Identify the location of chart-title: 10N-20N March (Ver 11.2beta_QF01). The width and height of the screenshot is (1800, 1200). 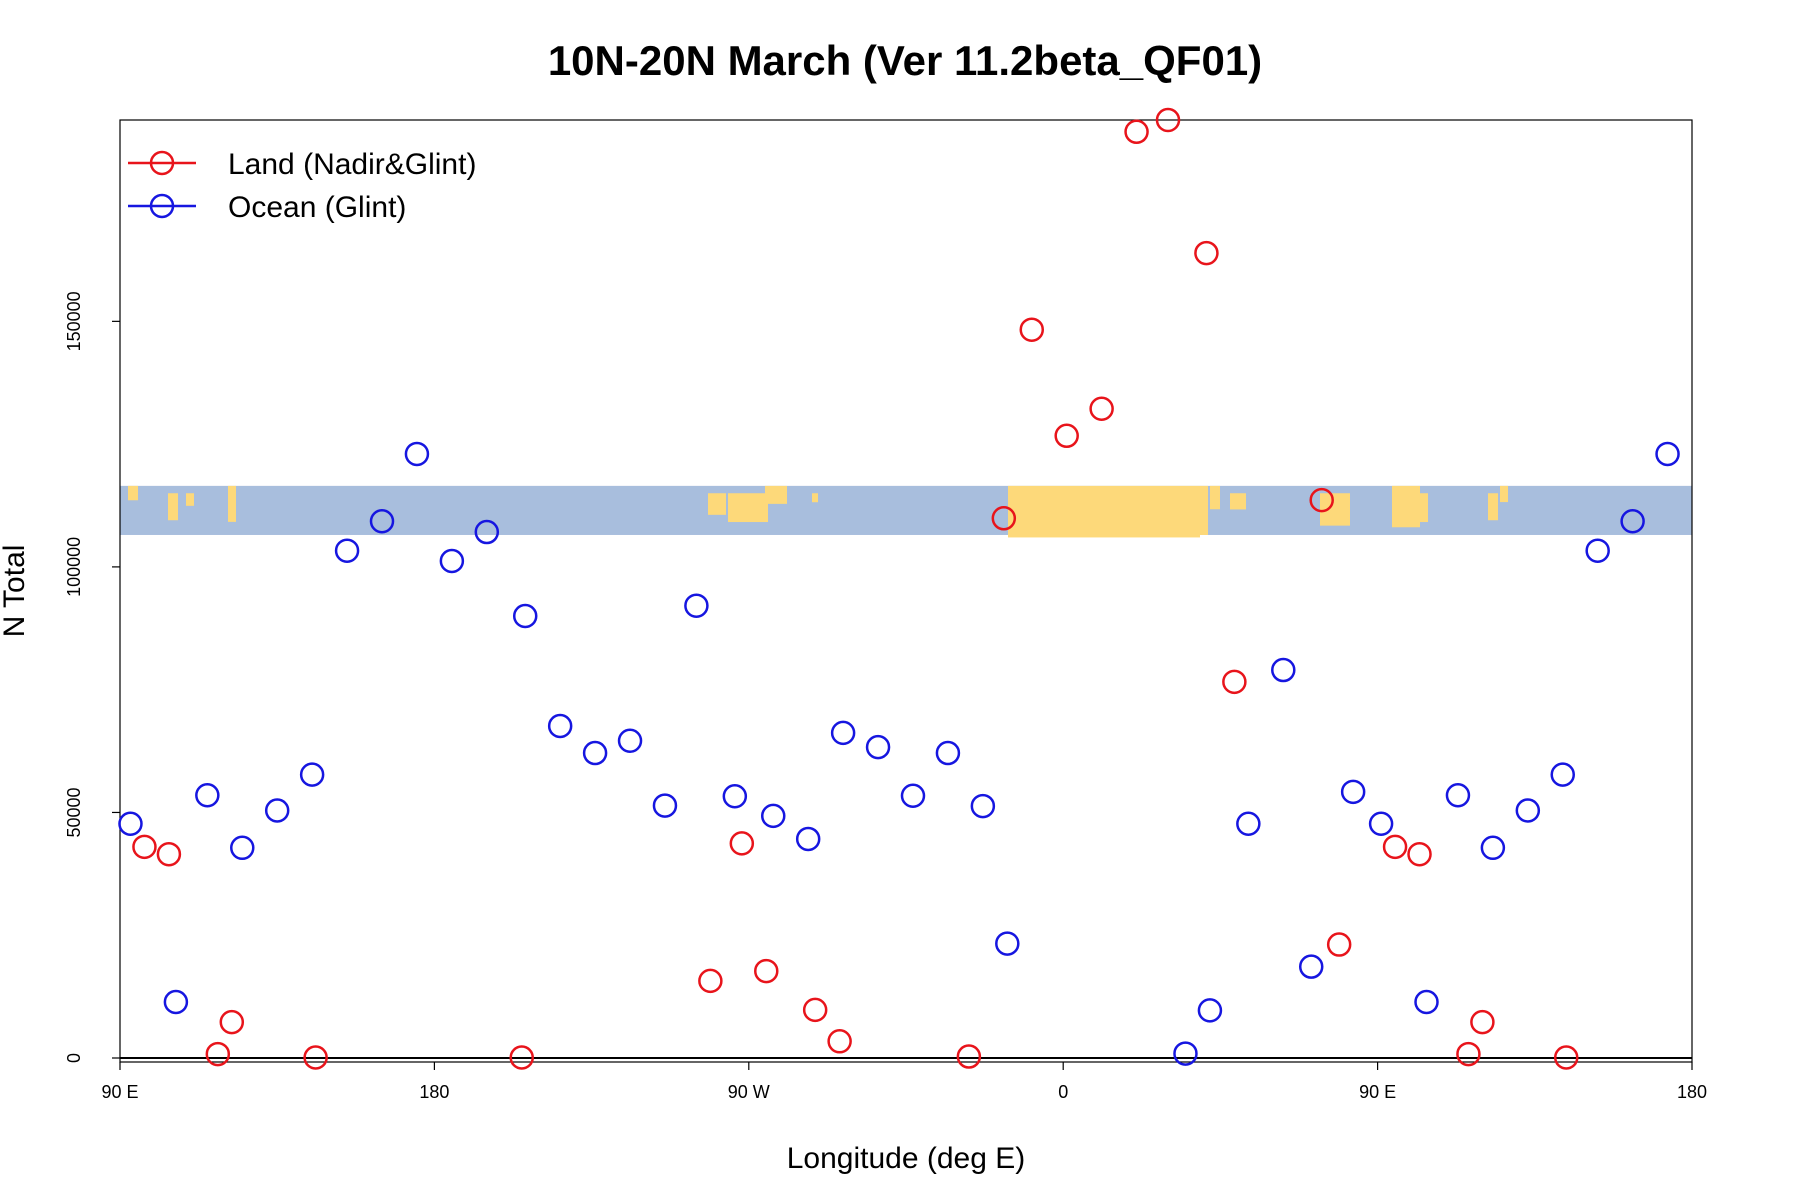
(905, 60).